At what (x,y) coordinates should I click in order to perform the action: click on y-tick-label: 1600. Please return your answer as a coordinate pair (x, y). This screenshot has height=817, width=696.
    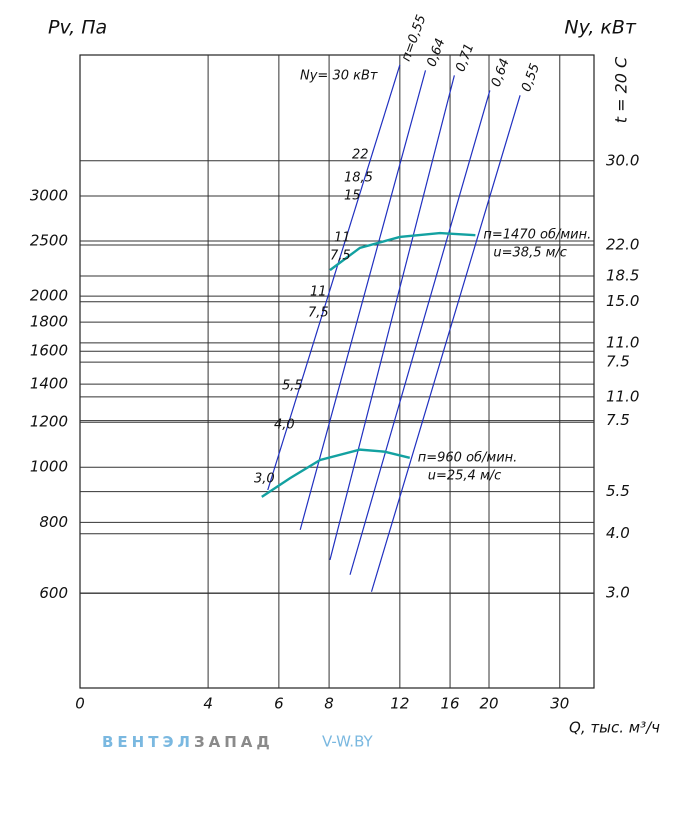
    Looking at the image, I should click on (49, 351).